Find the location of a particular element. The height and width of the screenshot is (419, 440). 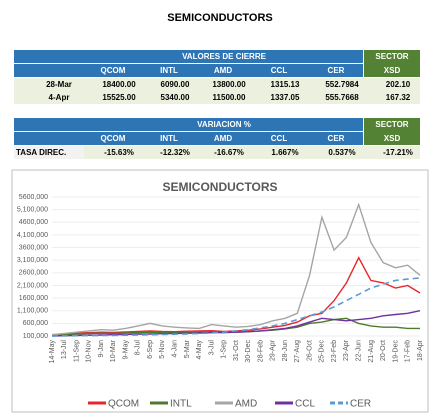

table-cell: 5340.00 is located at coordinates (175, 97).